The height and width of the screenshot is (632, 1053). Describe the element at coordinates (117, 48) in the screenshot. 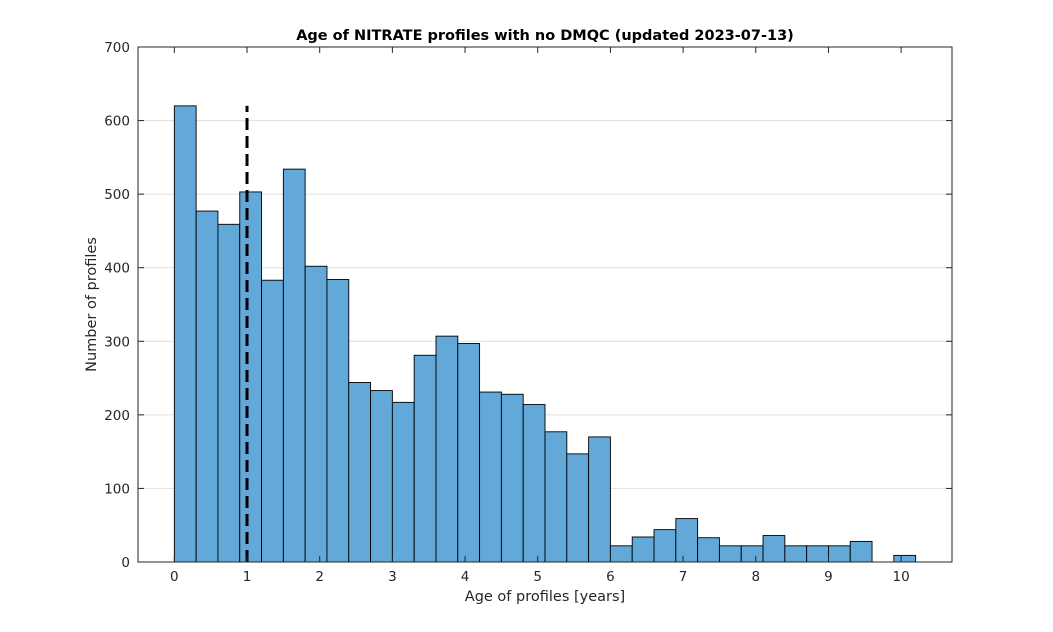

I see `y-tick-label: 700` at that location.